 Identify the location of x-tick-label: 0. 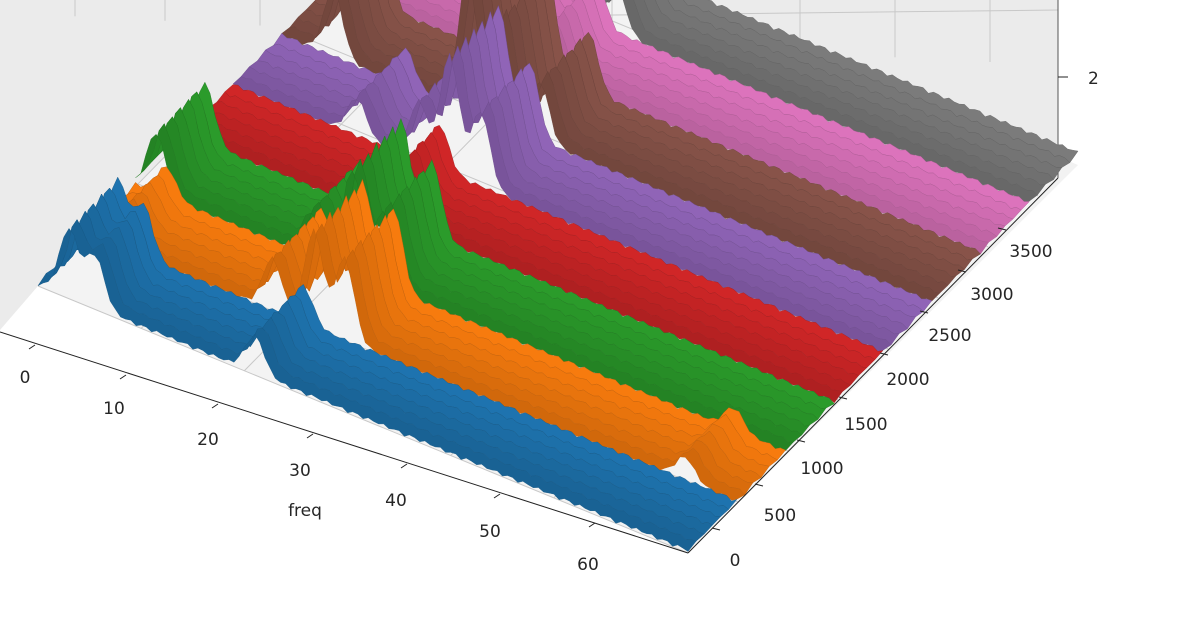
(25, 378).